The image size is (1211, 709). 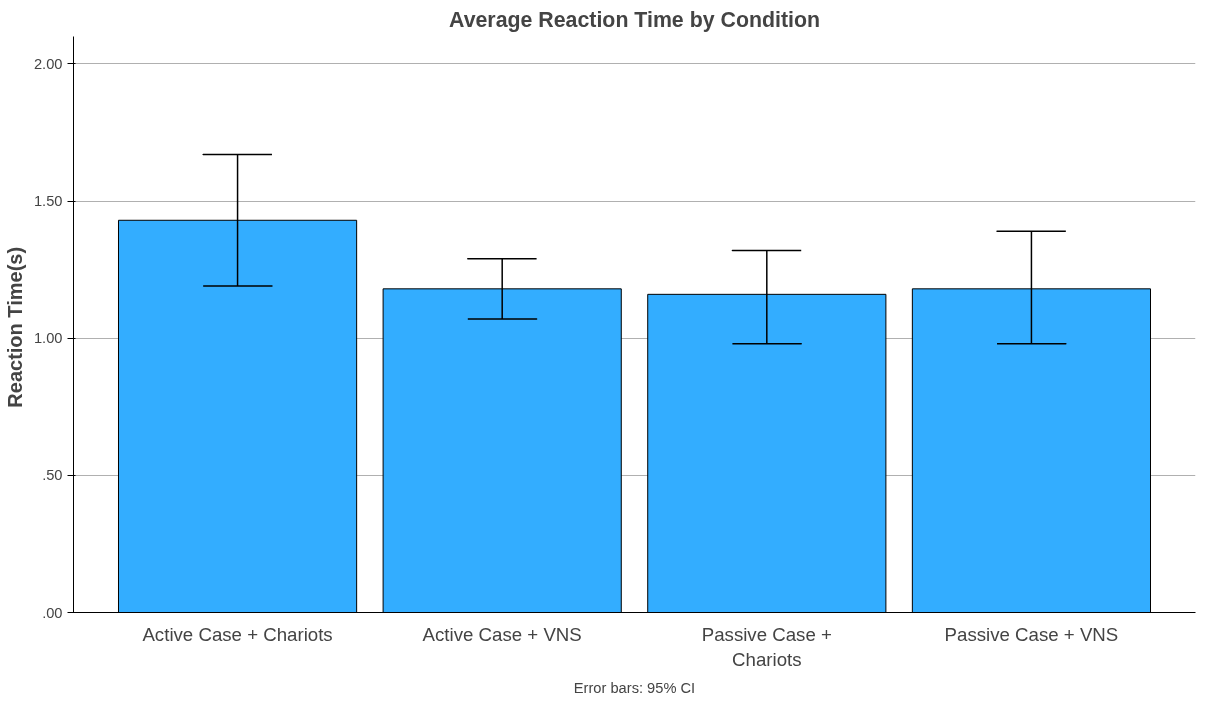 What do you see at coordinates (48, 338) in the screenshot?
I see `y-tick-label: 1.00` at bounding box center [48, 338].